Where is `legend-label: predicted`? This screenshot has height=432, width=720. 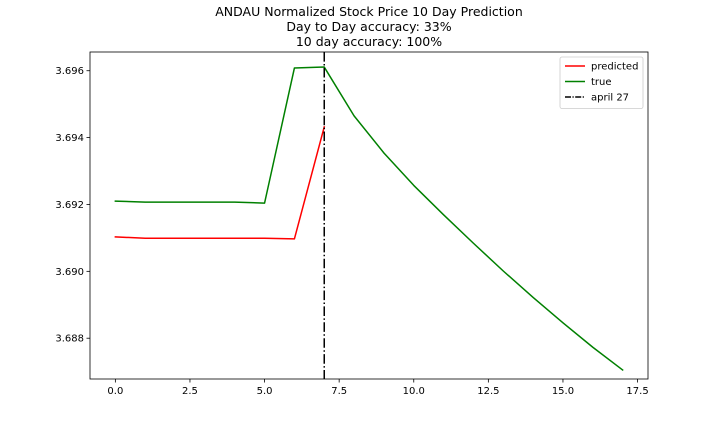 legend-label: predicted is located at coordinates (614, 67).